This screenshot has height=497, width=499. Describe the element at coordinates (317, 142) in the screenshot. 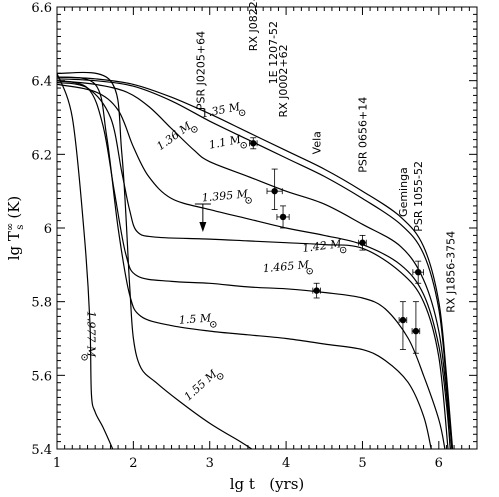

I see `observation-label-4: Vela` at that location.